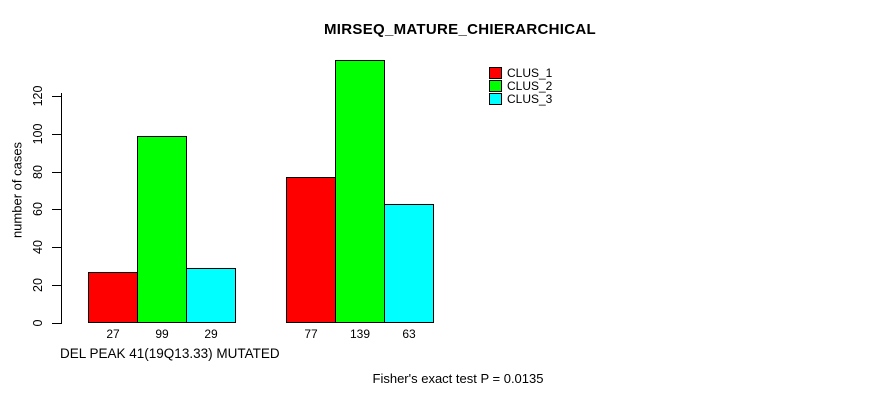  What do you see at coordinates (162, 334) in the screenshot?
I see `bar-value-label: 99` at bounding box center [162, 334].